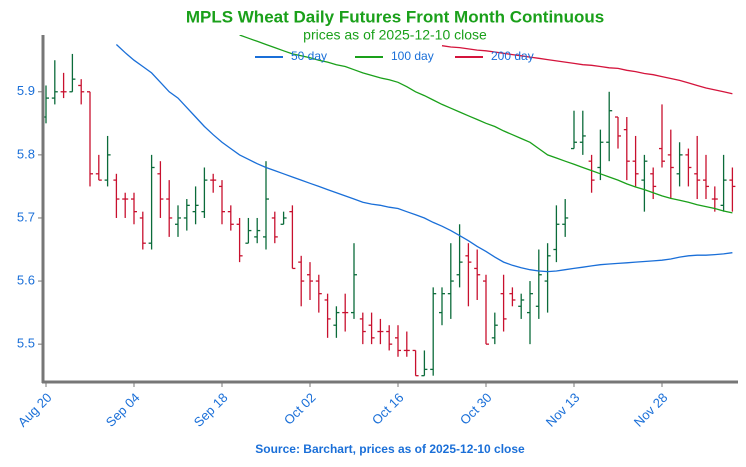 This screenshot has height=467, width=746. I want to click on x-tick-label: Sep 04, so click(123, 410).